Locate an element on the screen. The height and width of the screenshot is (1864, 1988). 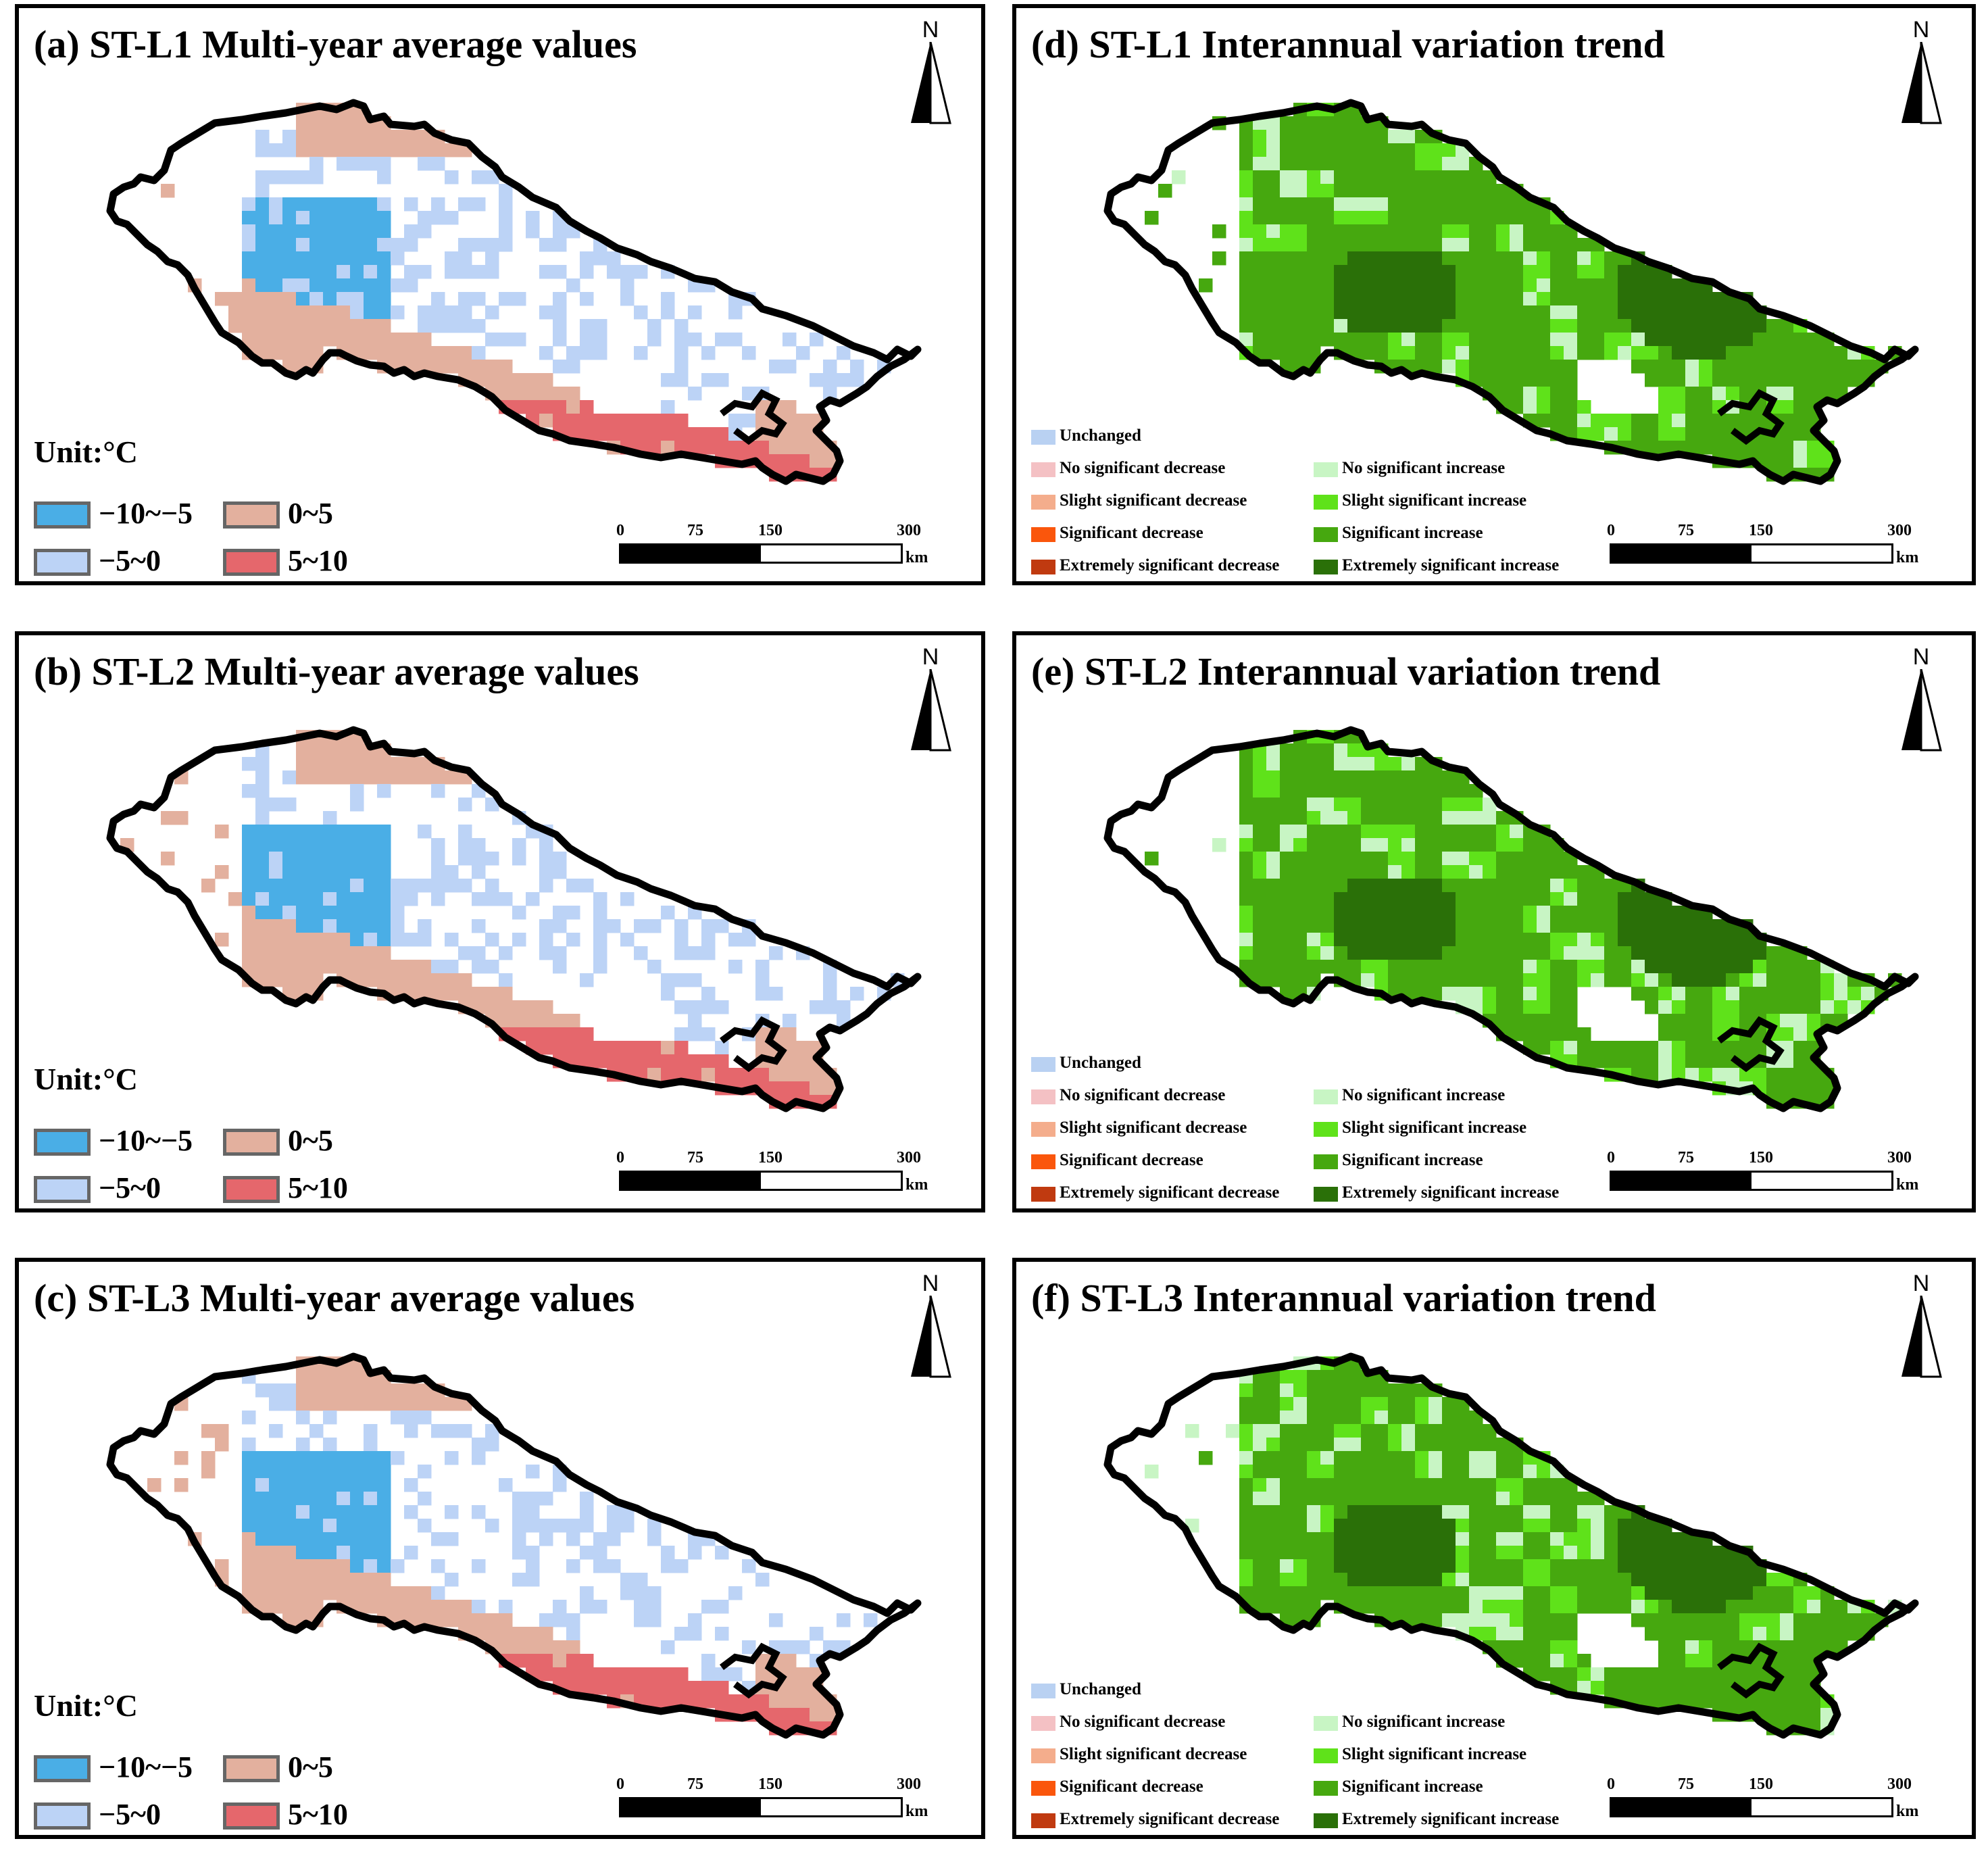
panel-title: (d) ST-L1 Interannual variation trend is located at coordinates (1348, 44).